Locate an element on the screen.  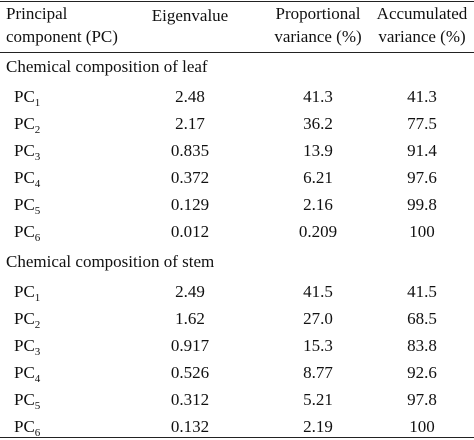
top-rule is located at coordinates (237, 1).